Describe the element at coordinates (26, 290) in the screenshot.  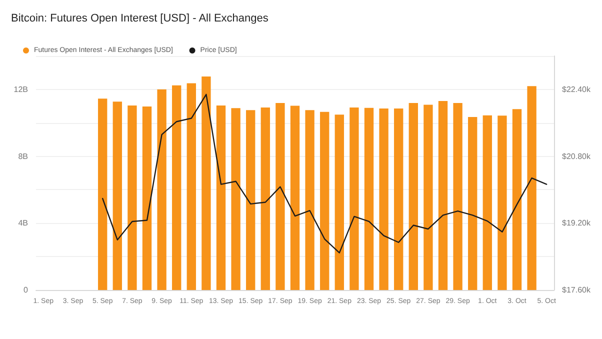
I see `y-tick-label: 0` at that location.